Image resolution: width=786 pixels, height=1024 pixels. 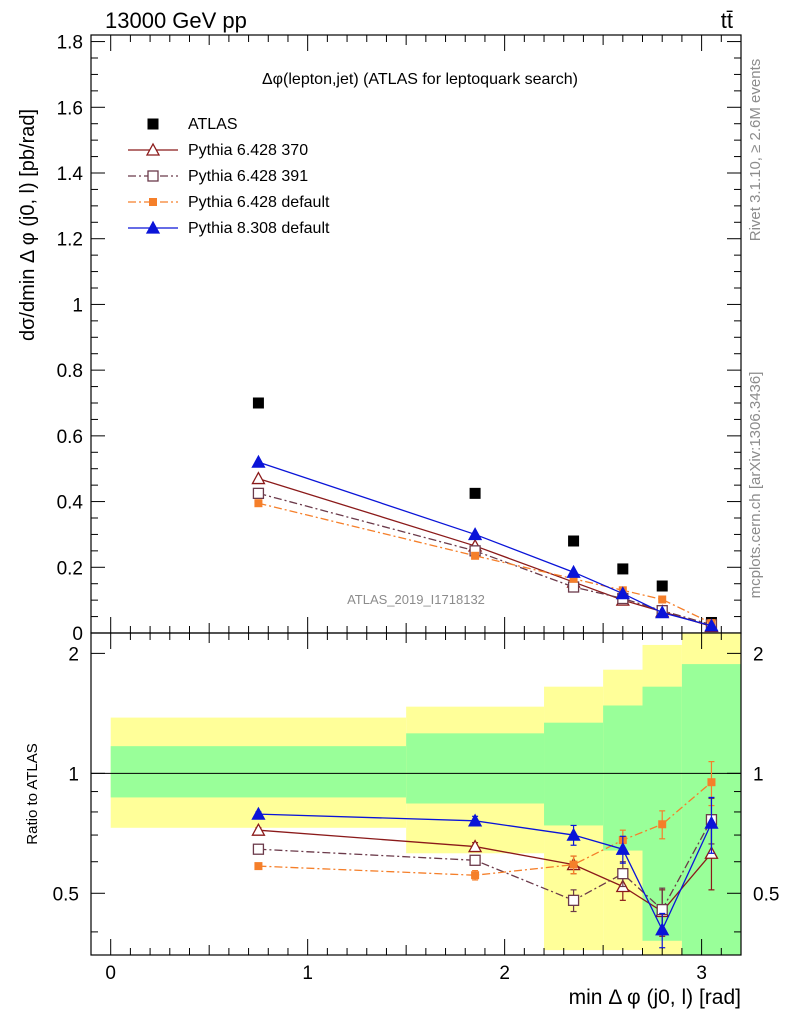 I want to click on main-y-tick-label: 1.6, so click(x=70, y=108).